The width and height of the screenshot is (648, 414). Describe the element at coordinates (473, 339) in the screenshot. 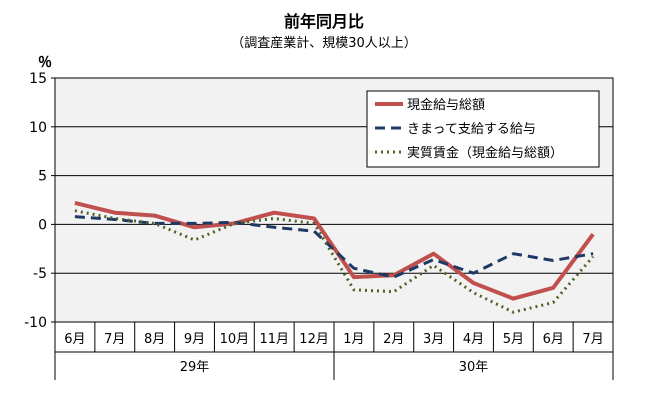

I see `x-tick-label: 4月` at that location.